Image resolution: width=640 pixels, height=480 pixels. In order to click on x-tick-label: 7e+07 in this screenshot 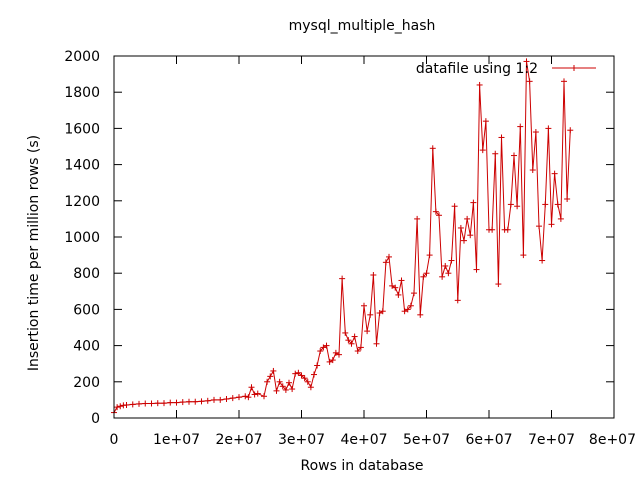, I will do `click(551, 440)`.